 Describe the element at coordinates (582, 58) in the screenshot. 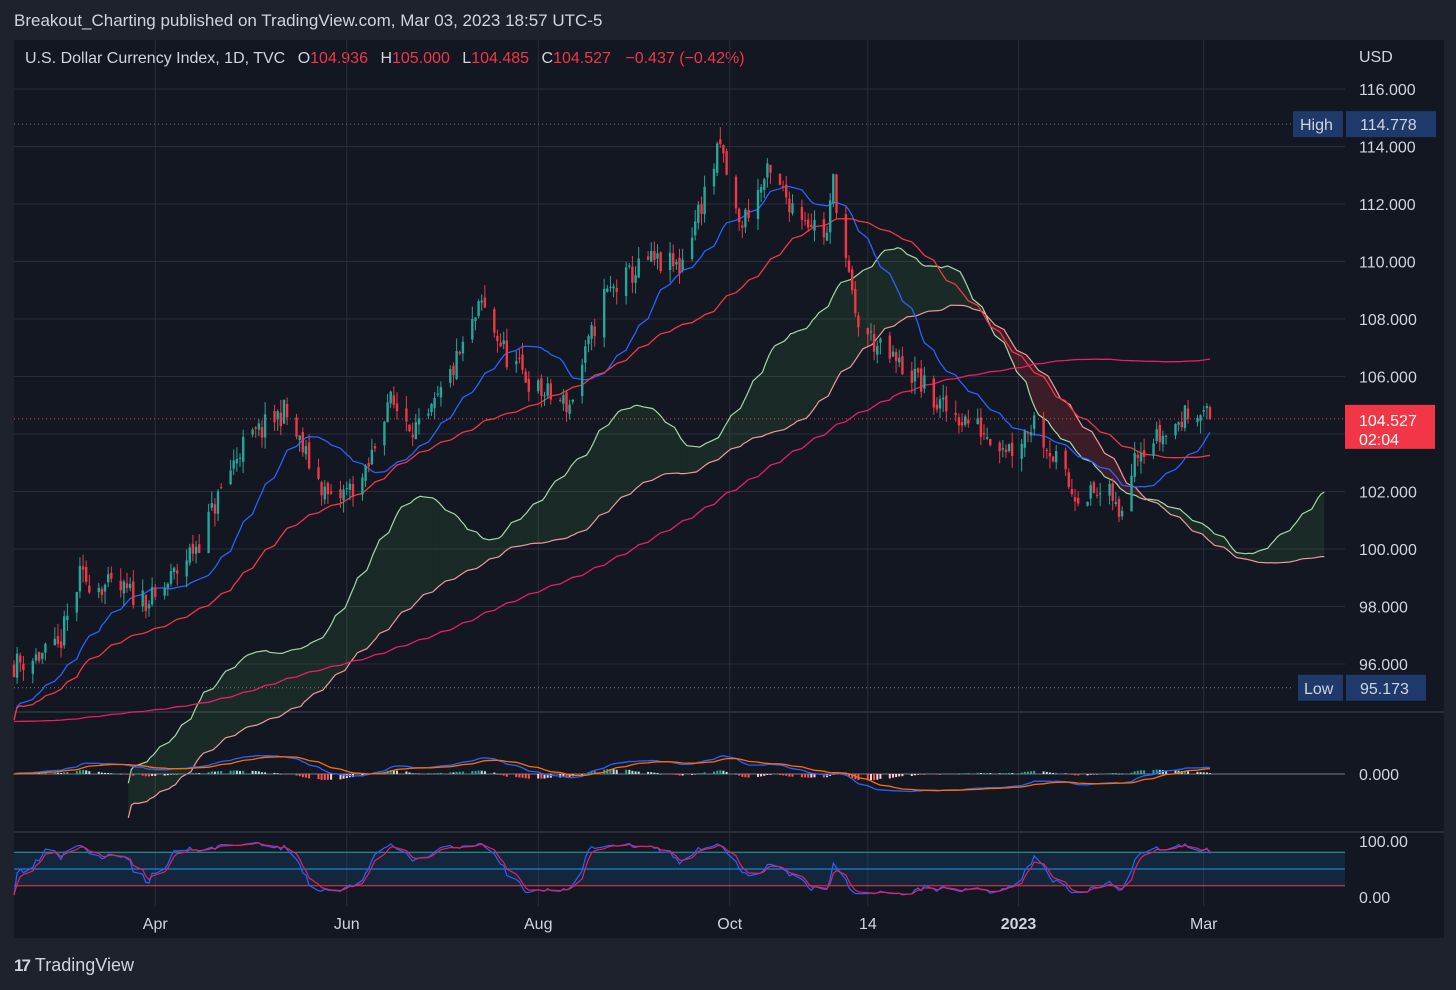

I see `close-value: 104.527` at that location.